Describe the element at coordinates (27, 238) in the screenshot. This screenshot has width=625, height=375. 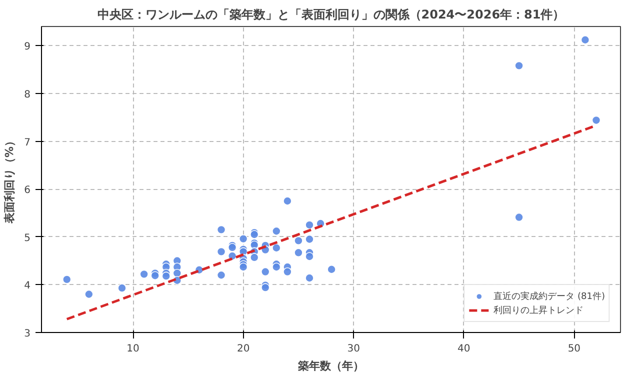
I see `y-tick-label: 5` at that location.